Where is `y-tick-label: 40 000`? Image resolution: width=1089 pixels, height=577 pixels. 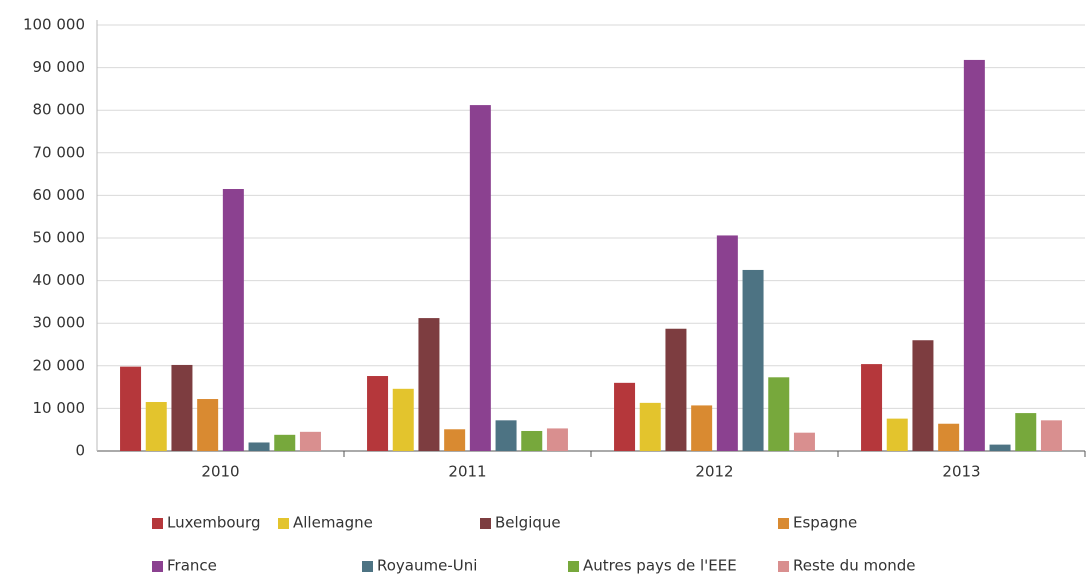
y-tick-label: 40 000 is located at coordinates (59, 280).